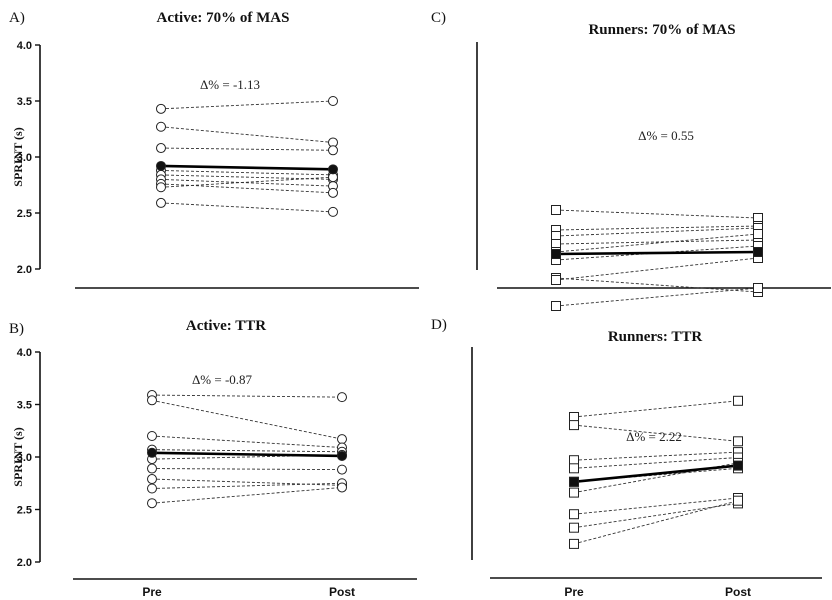 This screenshot has width=832, height=600. I want to click on delta-annotation: Δ% = 2.22, so click(654, 436).